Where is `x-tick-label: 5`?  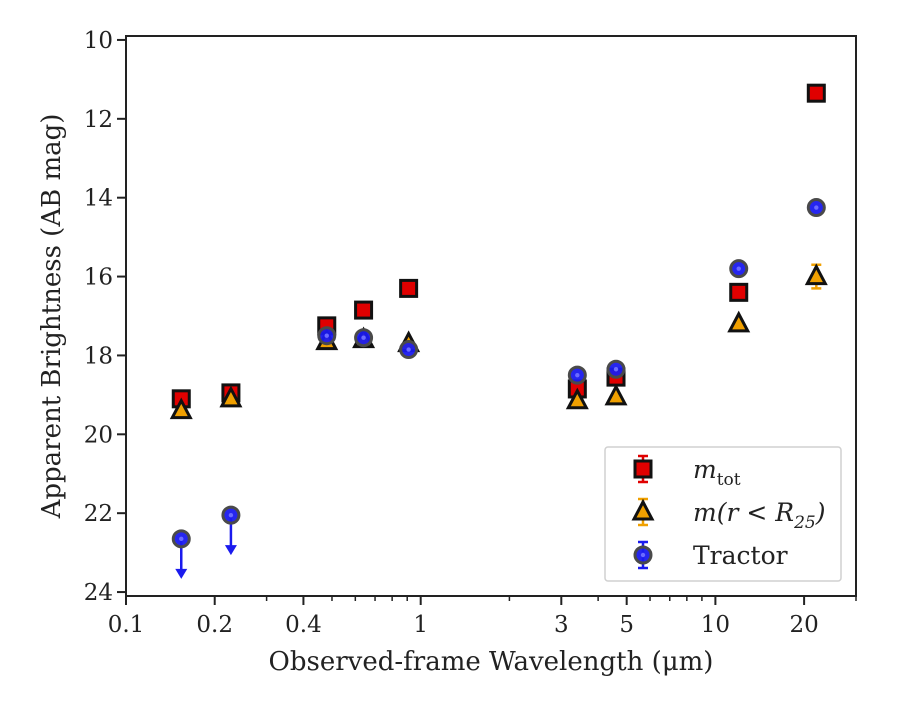
x-tick-label: 5 is located at coordinates (626, 625).